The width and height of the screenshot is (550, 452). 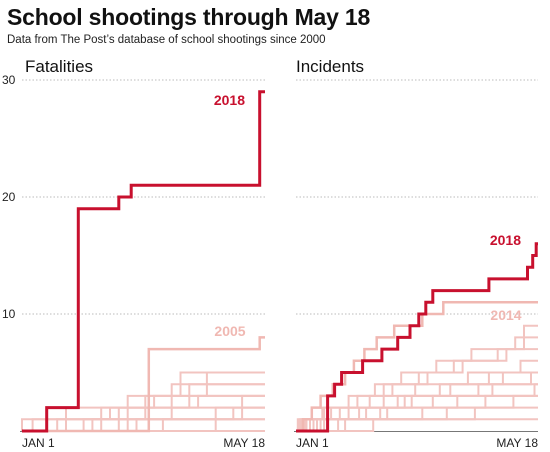 What do you see at coordinates (505, 315) in the screenshot?
I see `secondary-series-label: 2014` at bounding box center [505, 315].